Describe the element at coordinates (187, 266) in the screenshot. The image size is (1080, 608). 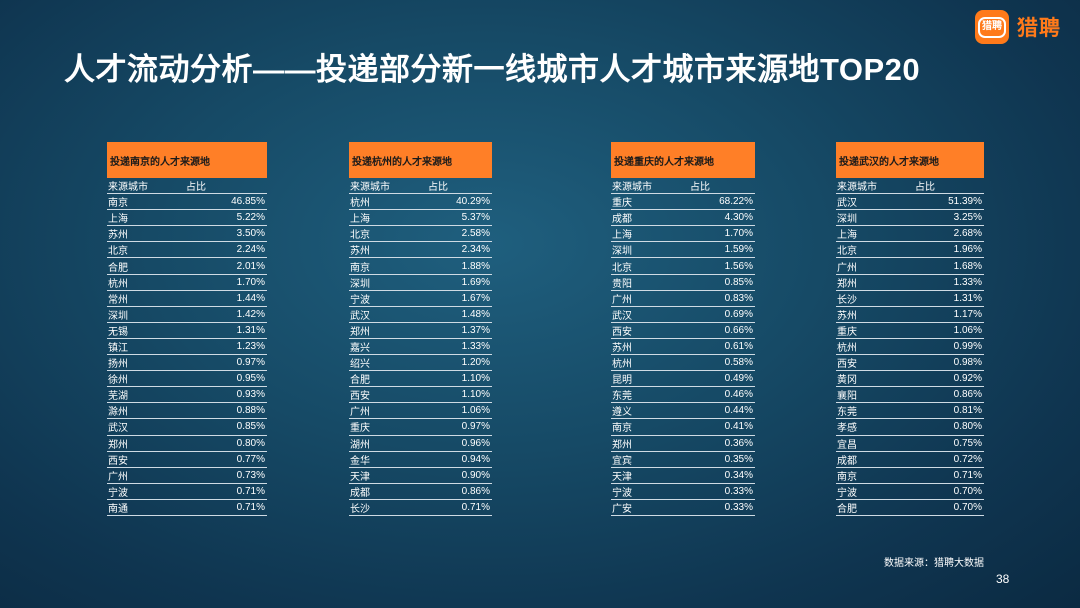
I see `table-row: 合肥 2.01%` at that location.